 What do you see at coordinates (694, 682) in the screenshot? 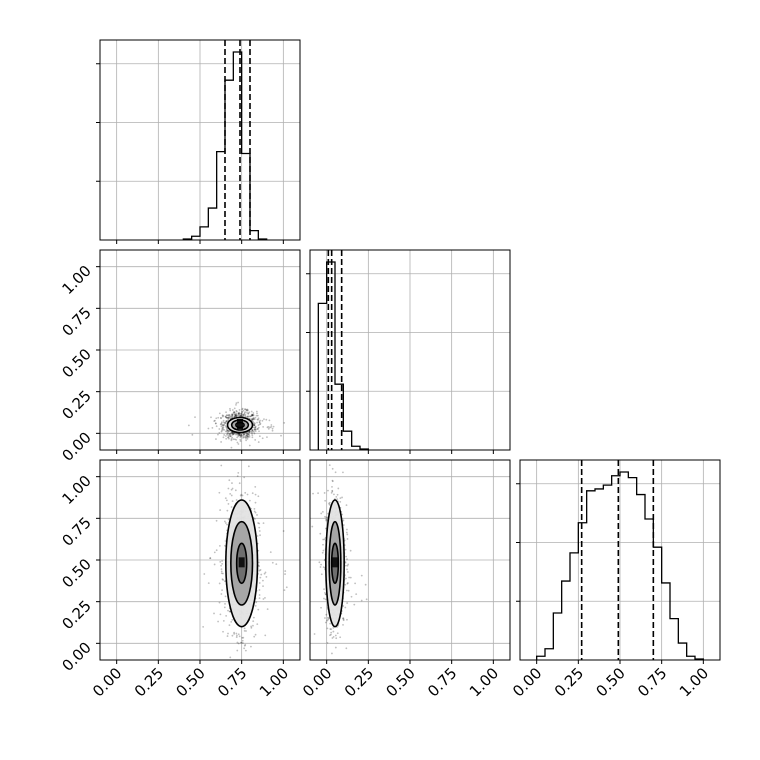
I see `x-tick-label: 1.00` at bounding box center [694, 682].